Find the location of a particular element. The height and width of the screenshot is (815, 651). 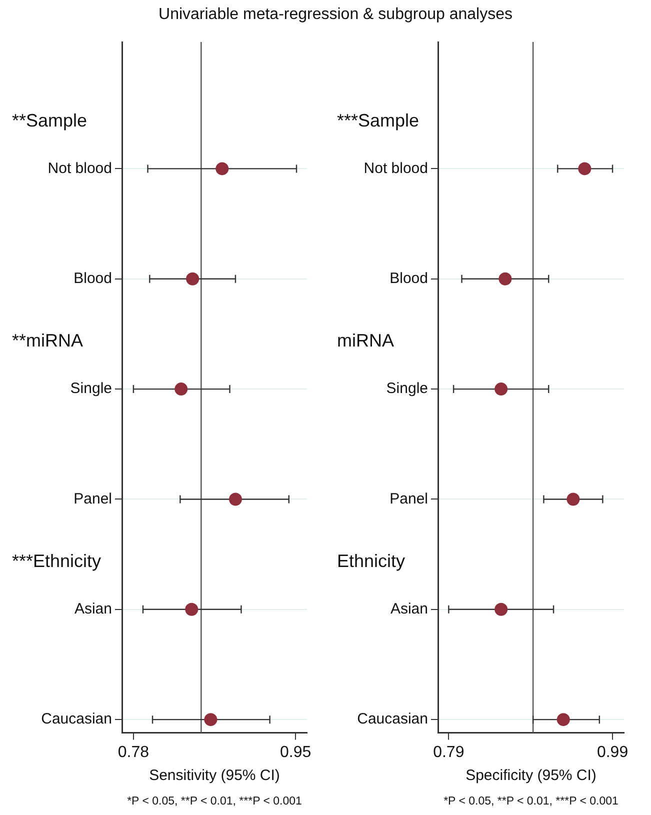

text: **Sample is located at coordinates (50, 120).